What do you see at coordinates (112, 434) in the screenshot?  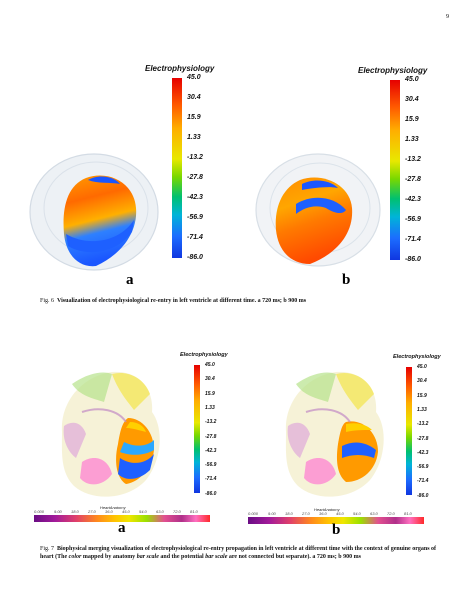 I see `fig7a-heart-image` at bounding box center [112, 434].